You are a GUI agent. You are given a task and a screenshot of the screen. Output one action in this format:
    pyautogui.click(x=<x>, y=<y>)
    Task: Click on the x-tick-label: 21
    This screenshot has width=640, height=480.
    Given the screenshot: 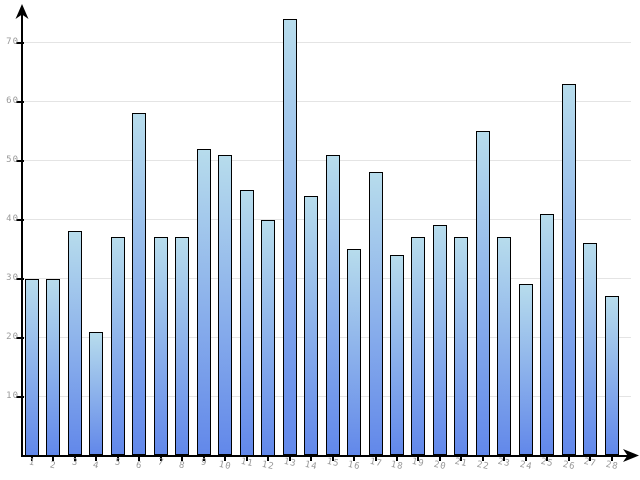 What is the action you would take?
    pyautogui.click(x=461, y=463)
    